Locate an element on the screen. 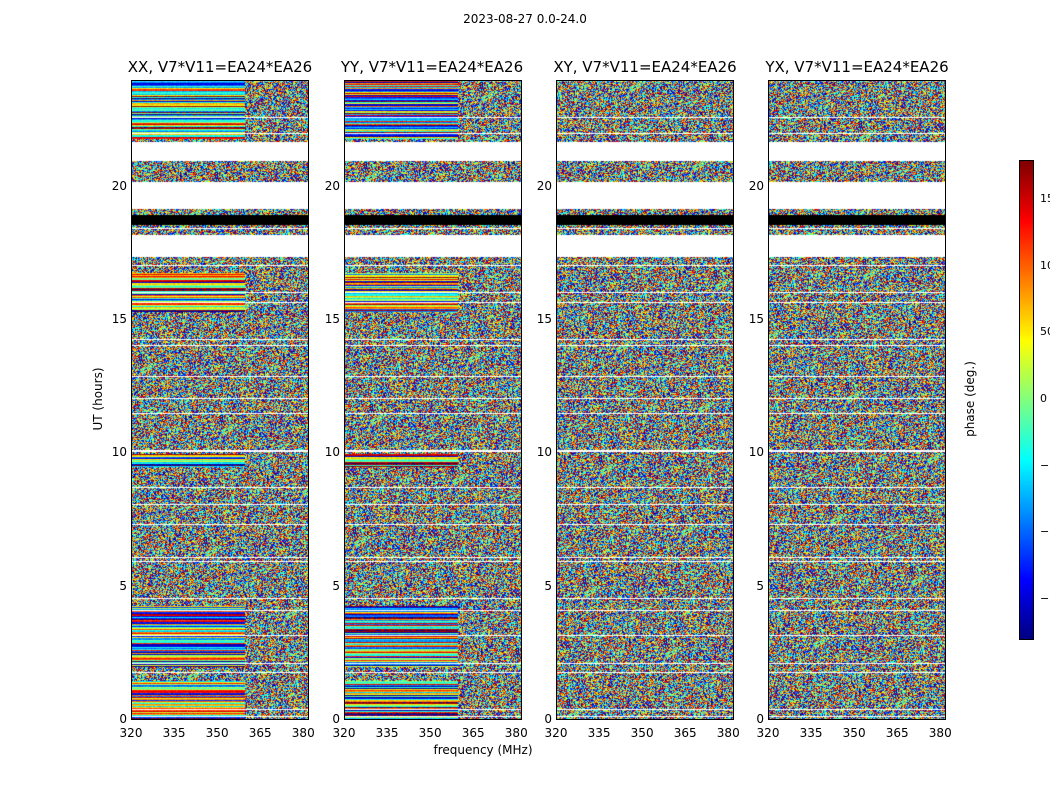 The height and width of the screenshot is (800, 1050). colorbar-tick-label: 50 is located at coordinates (1045, 332).